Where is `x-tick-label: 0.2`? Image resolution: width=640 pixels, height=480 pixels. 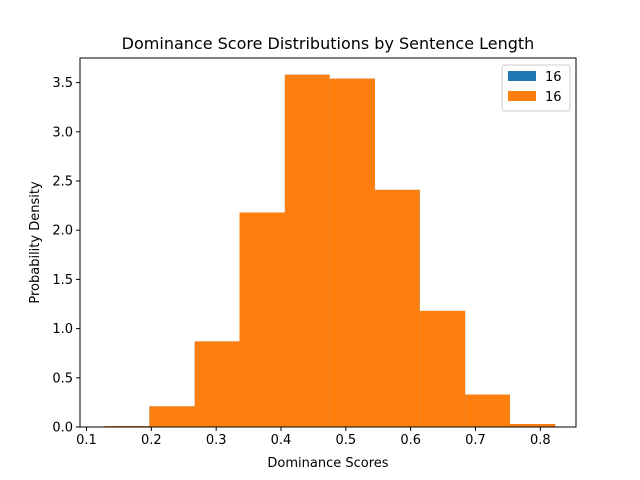 x-tick-label: 0.2 is located at coordinates (151, 440).